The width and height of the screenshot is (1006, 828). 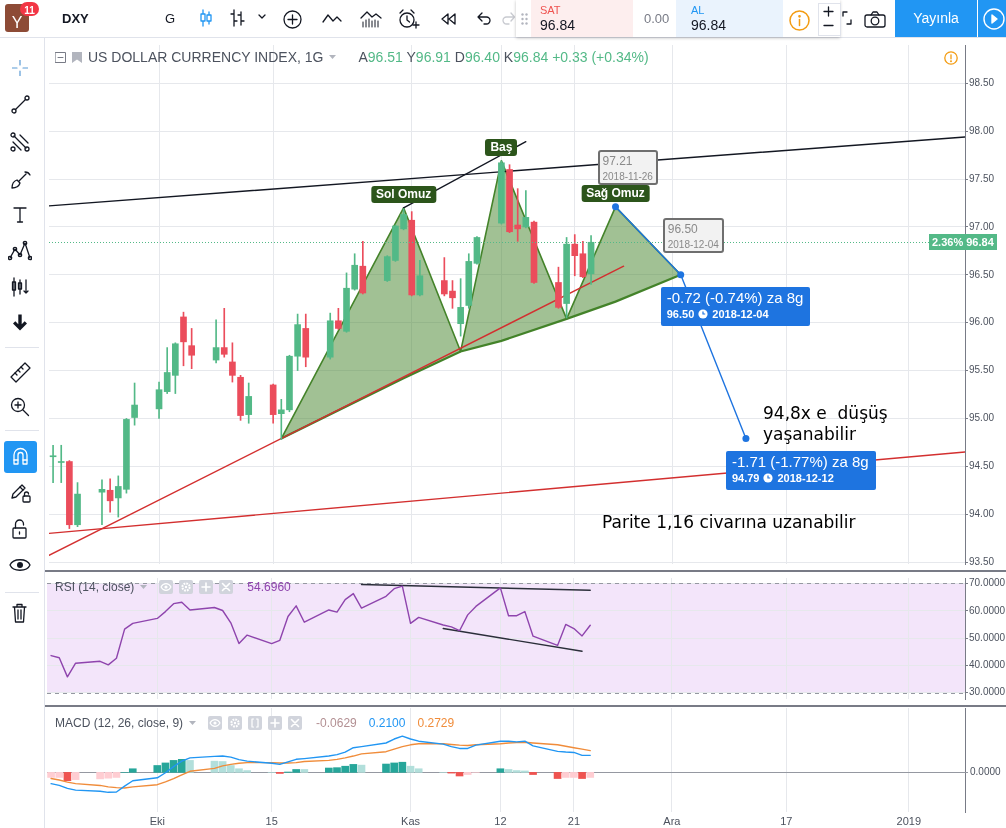 What do you see at coordinates (95, 587) in the screenshot?
I see `chart-title: RSI (14, close)` at bounding box center [95, 587].